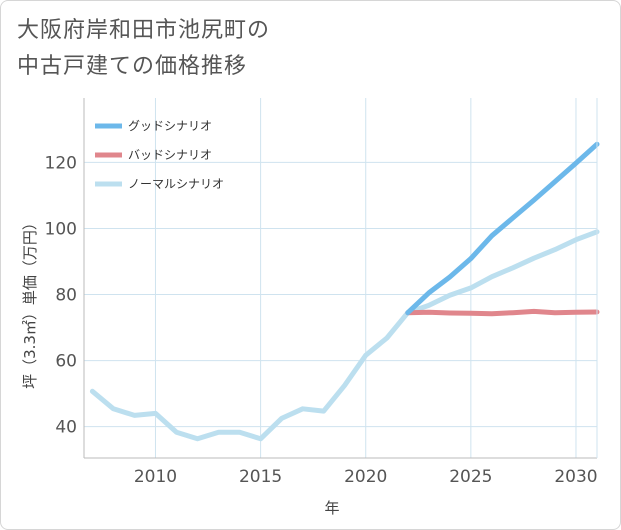  I want to click on legend-label: ノーマルシナリオ, so click(176, 184).